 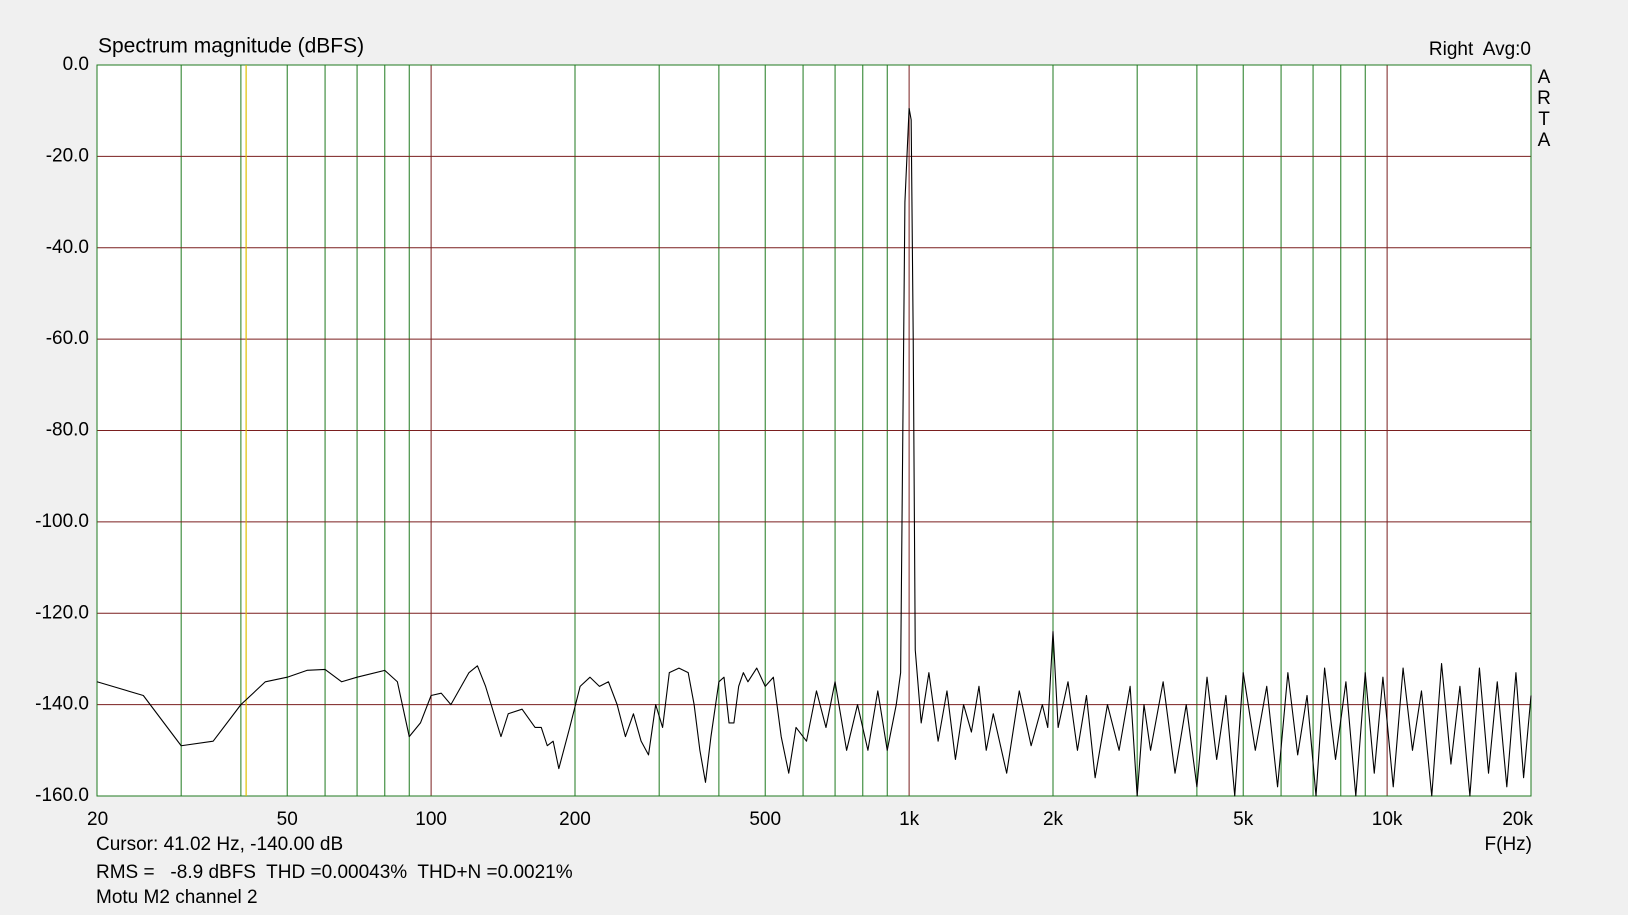 What do you see at coordinates (1517, 819) in the screenshot?
I see `x-tick-label: 20k` at bounding box center [1517, 819].